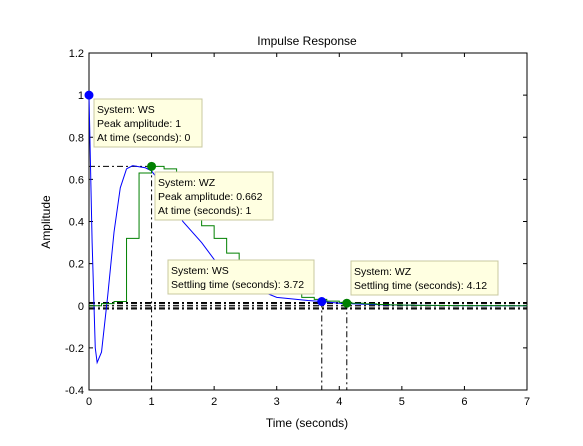 The width and height of the screenshot is (583, 446). I want to click on y-axis-label: Amplitude, so click(46, 222).